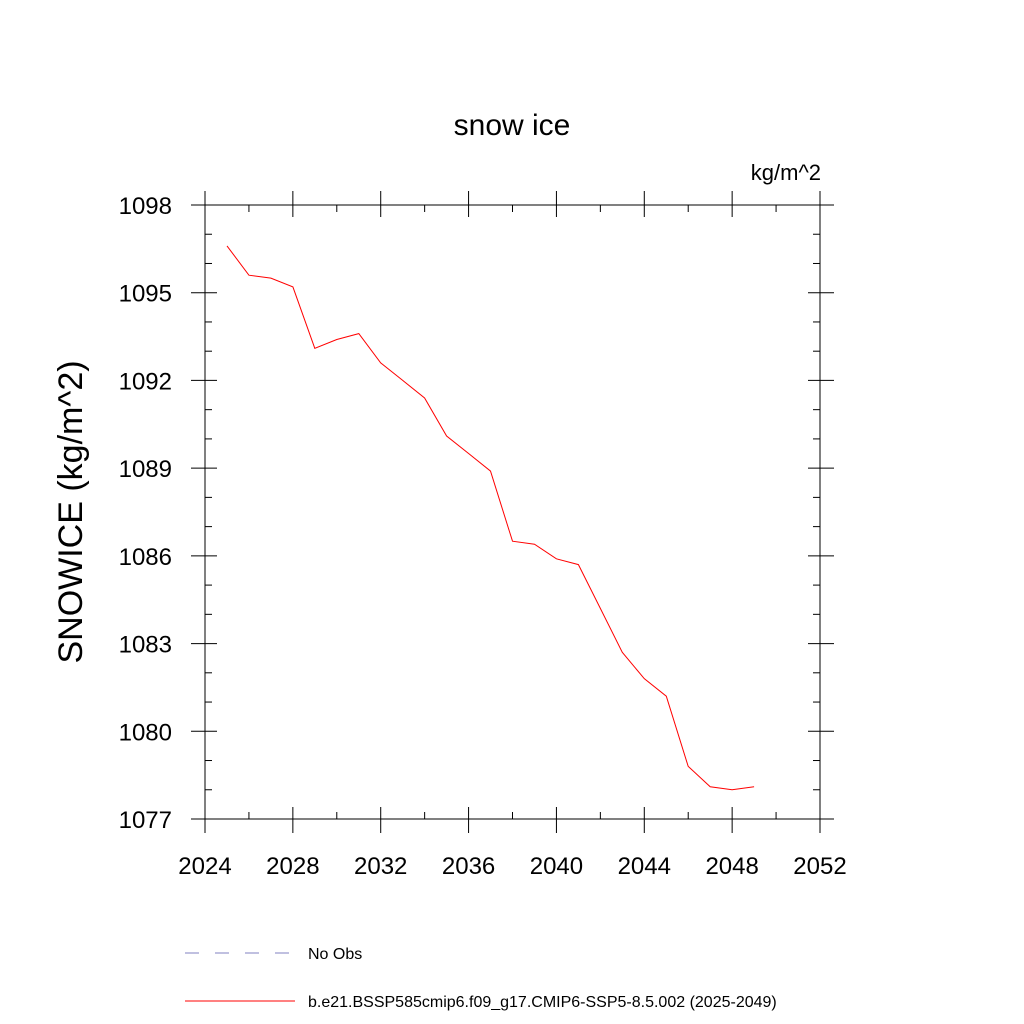 The height and width of the screenshot is (1024, 1024). I want to click on x-tick-label: 2028, so click(292, 866).